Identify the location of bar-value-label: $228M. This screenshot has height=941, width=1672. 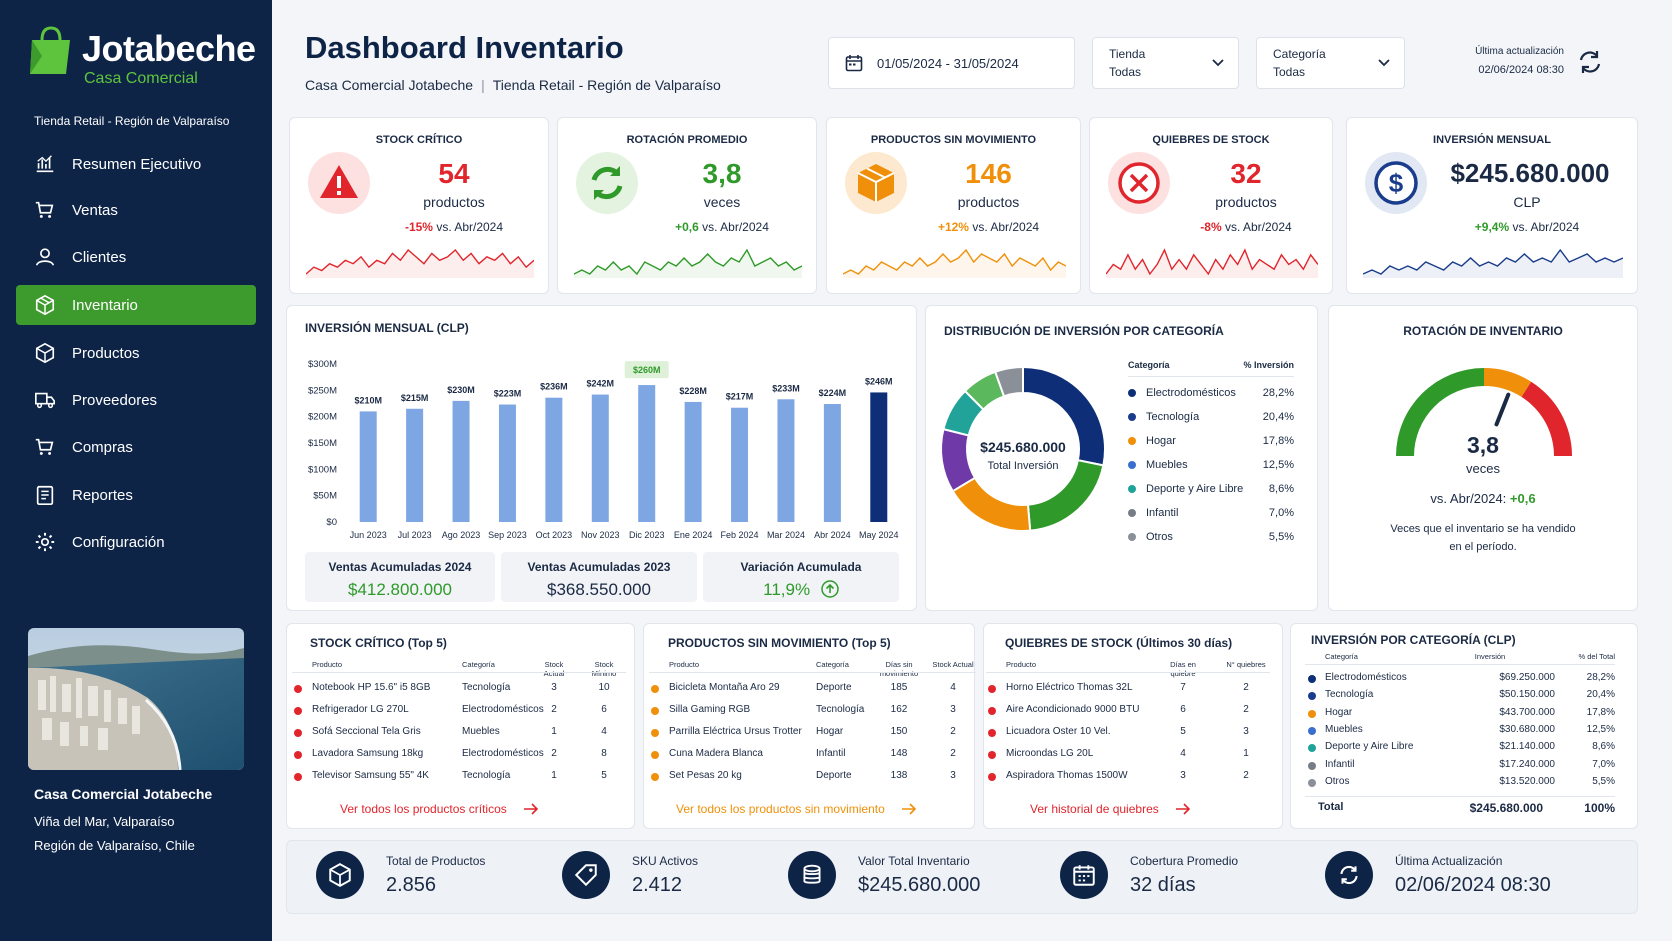
(693, 391).